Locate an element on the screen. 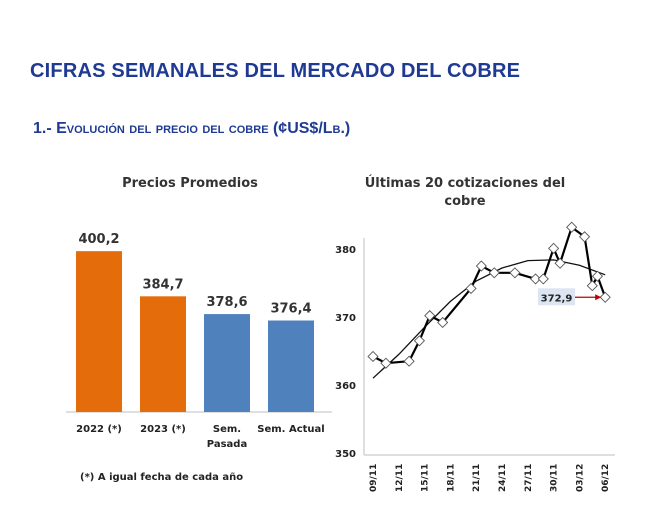  annotation-box is located at coordinates (556, 297).